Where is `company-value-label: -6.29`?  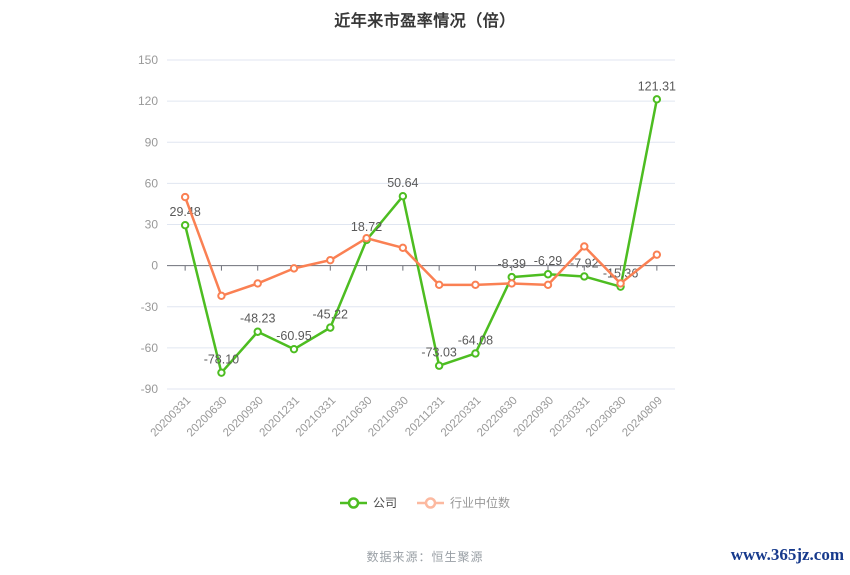 company-value-label: -6.29 is located at coordinates (548, 261).